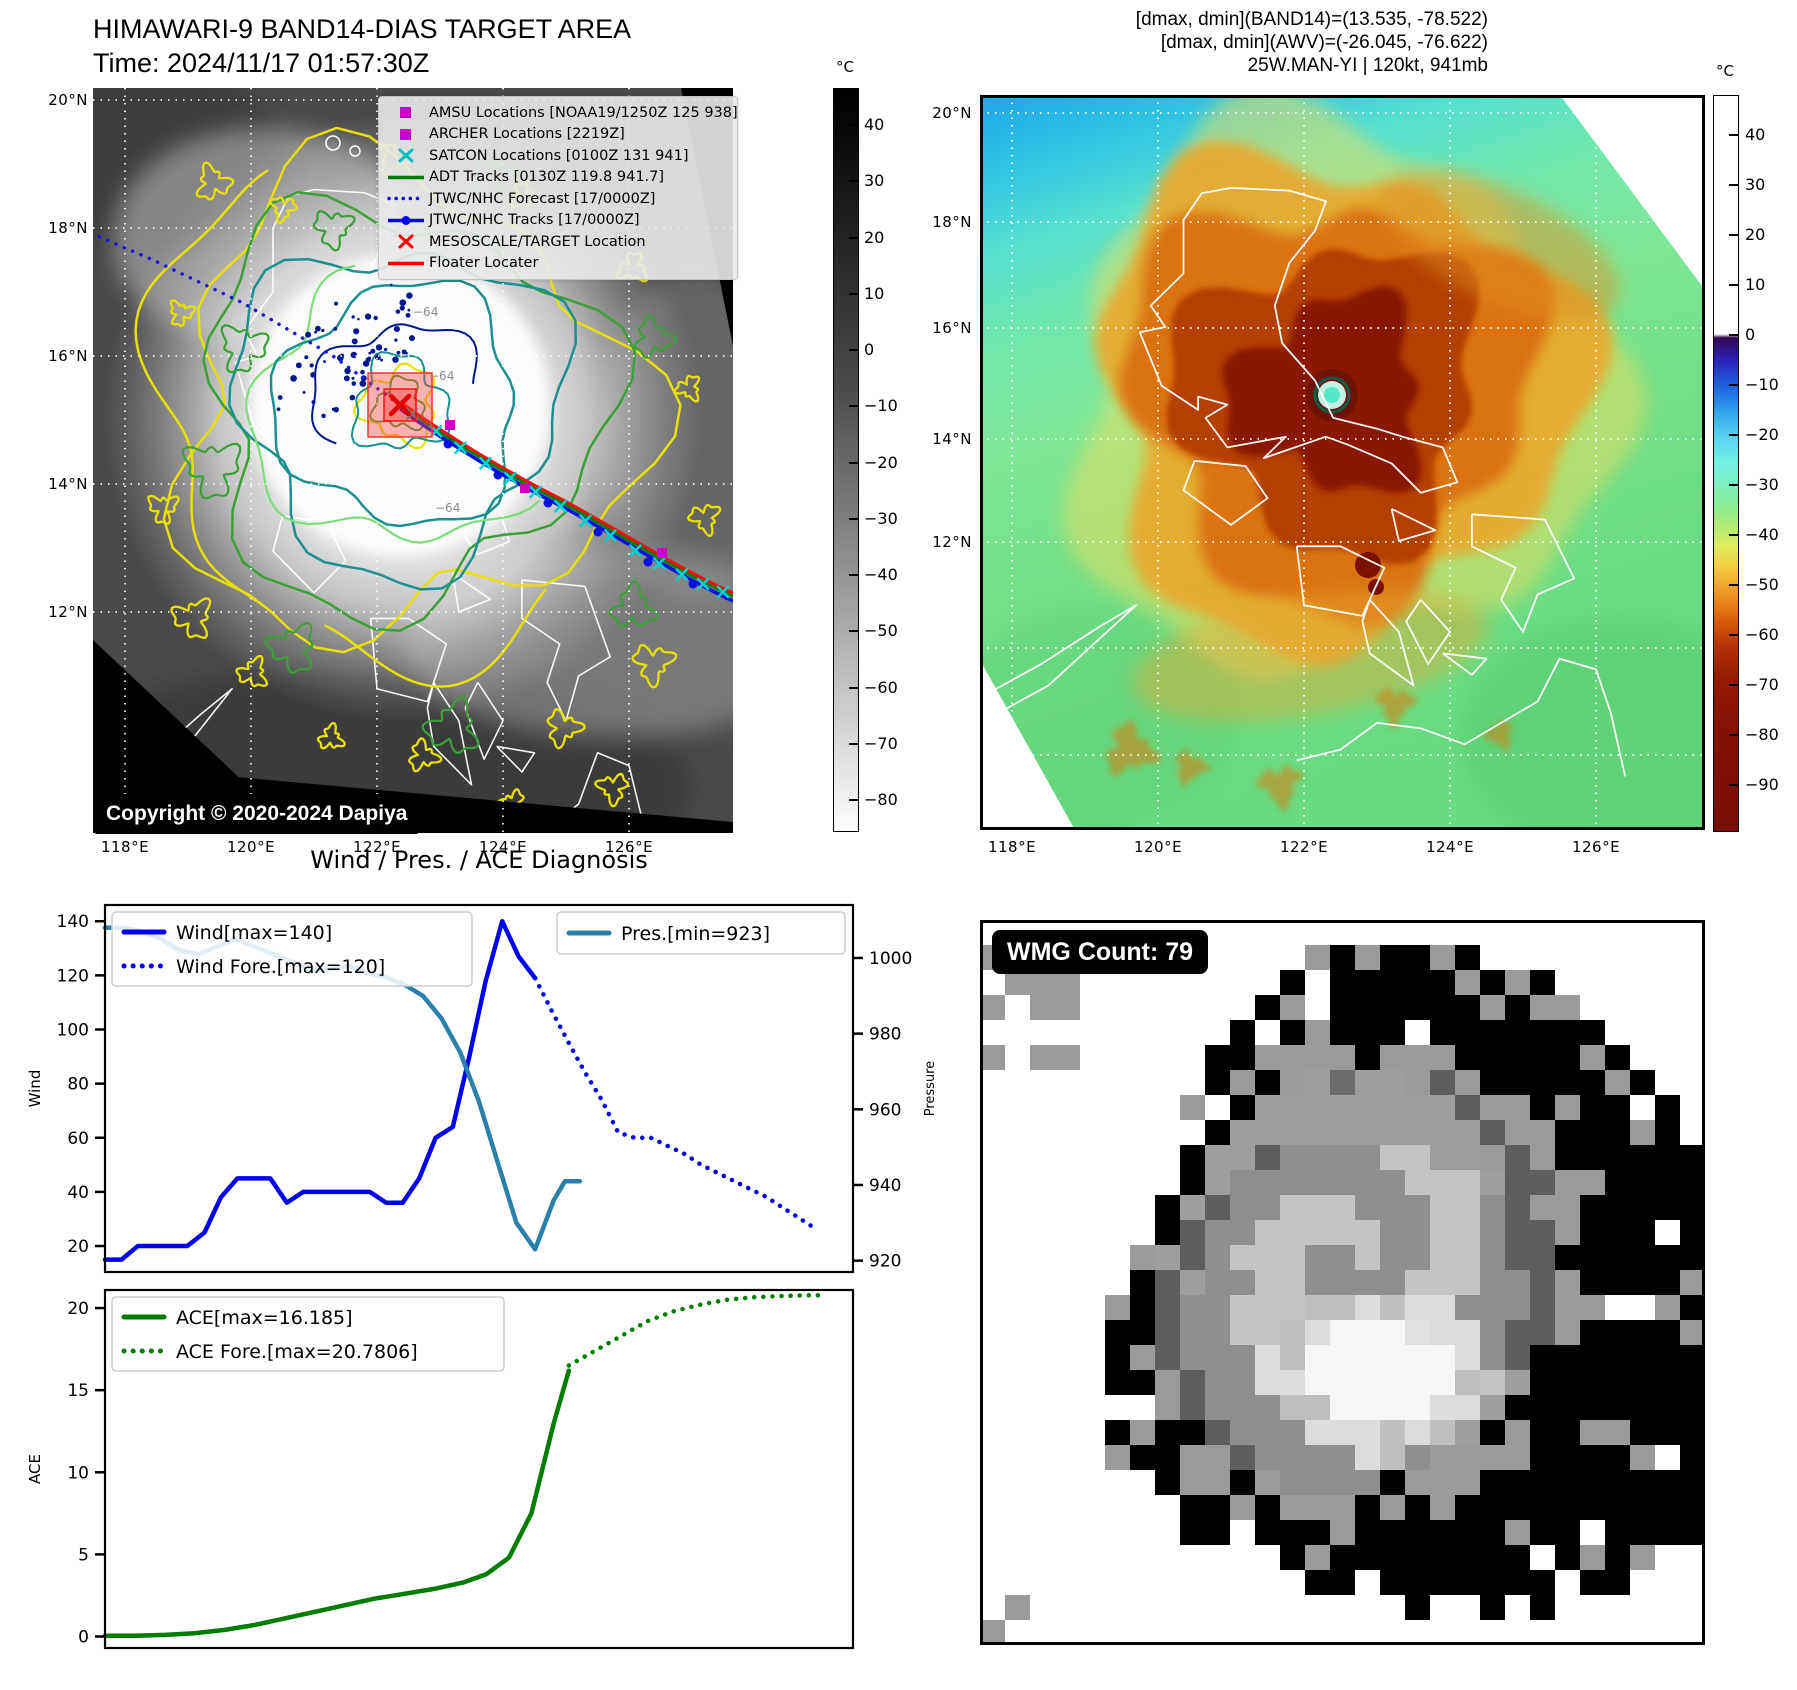 This screenshot has width=1797, height=1690. Describe the element at coordinates (881, 462) in the screenshot. I see `band14-colorbar-tick: −20` at that location.